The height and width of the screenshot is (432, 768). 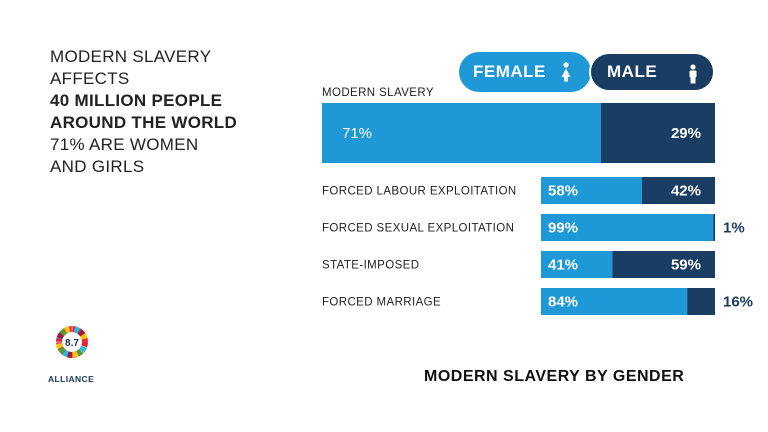 I want to click on category-label: FORCED MARRIAGE, so click(x=381, y=303).